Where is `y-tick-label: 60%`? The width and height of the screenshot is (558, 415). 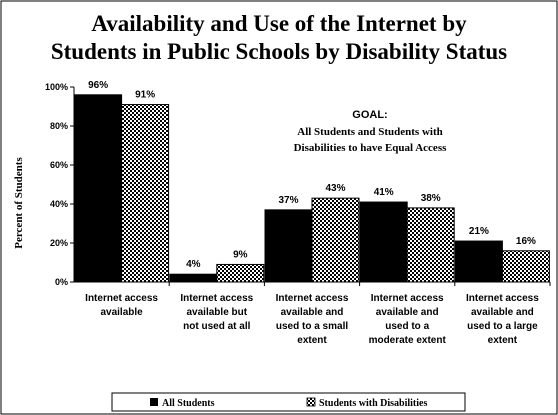
y-tick-label: 60% is located at coordinates (59, 165).